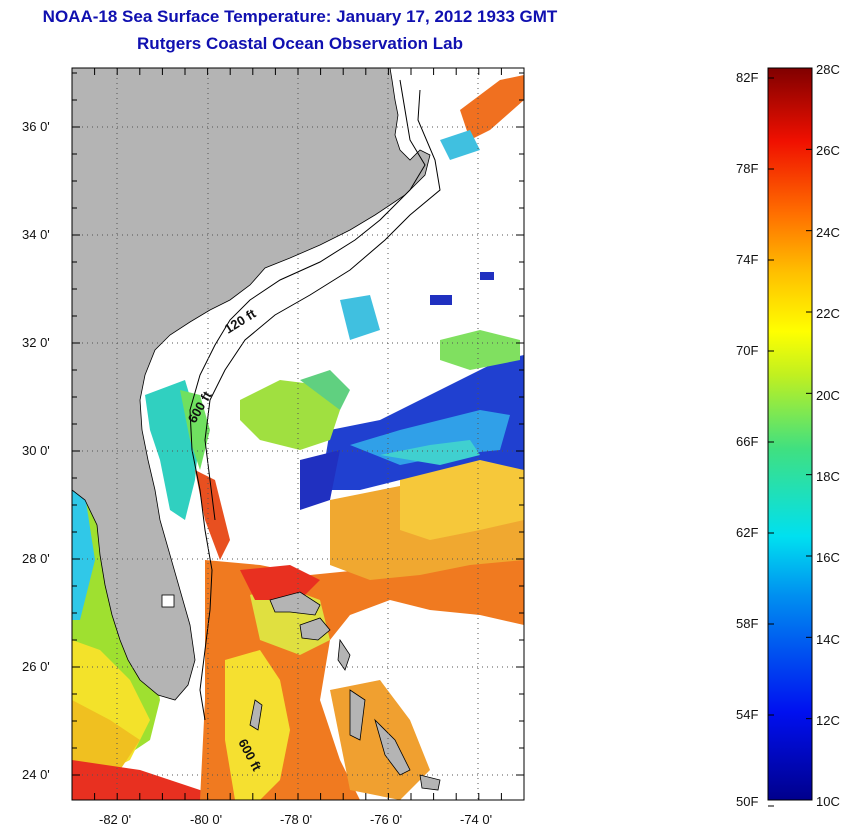  Describe the element at coordinates (300, 43) in the screenshot. I see `map-subtitle: Rutgers Coastal Ocean Observation Lab` at that location.